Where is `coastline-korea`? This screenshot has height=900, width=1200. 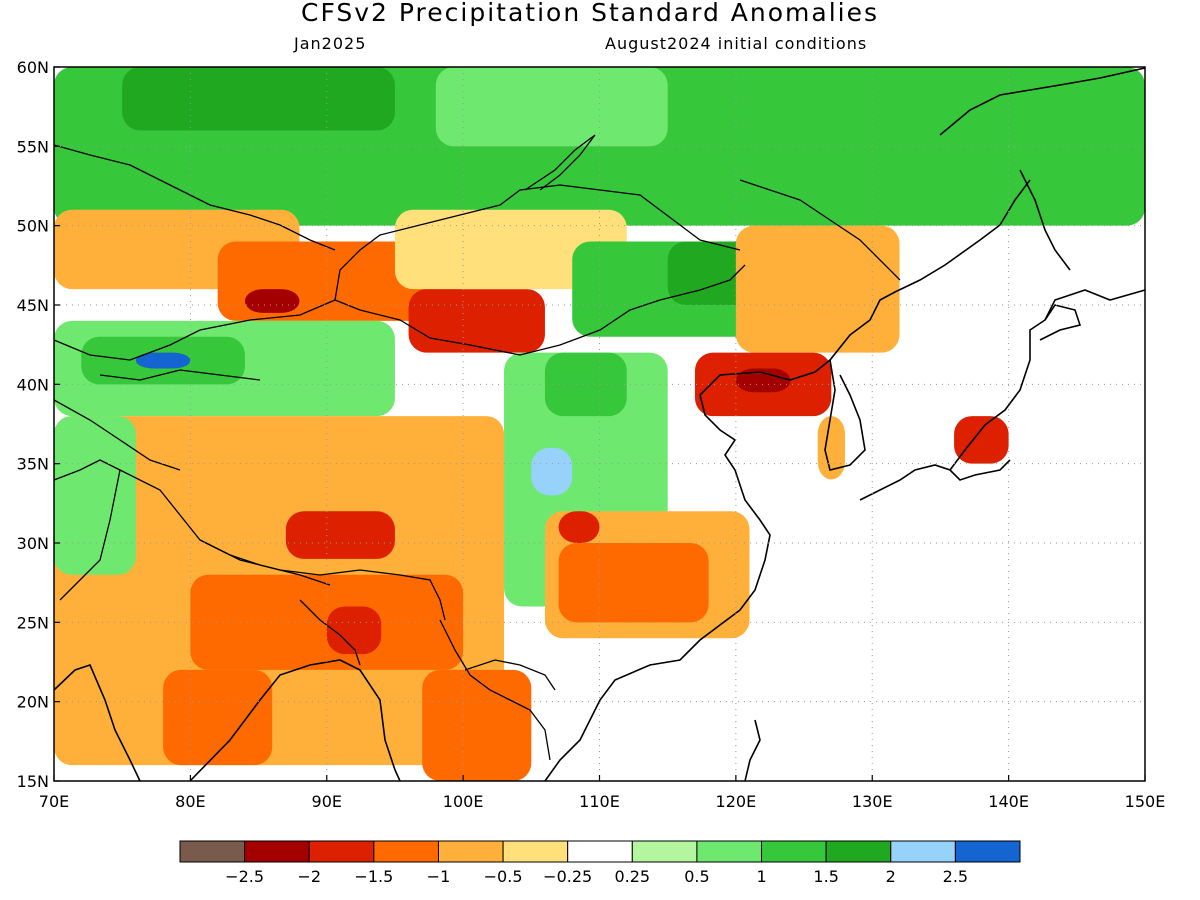 coastline-korea is located at coordinates (845, 415).